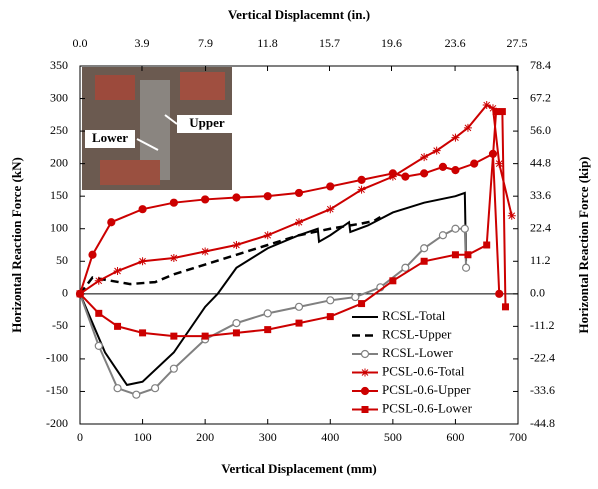 This screenshot has height=489, width=598. I want to click on x2-tick-label: 19.6, so click(391, 43).